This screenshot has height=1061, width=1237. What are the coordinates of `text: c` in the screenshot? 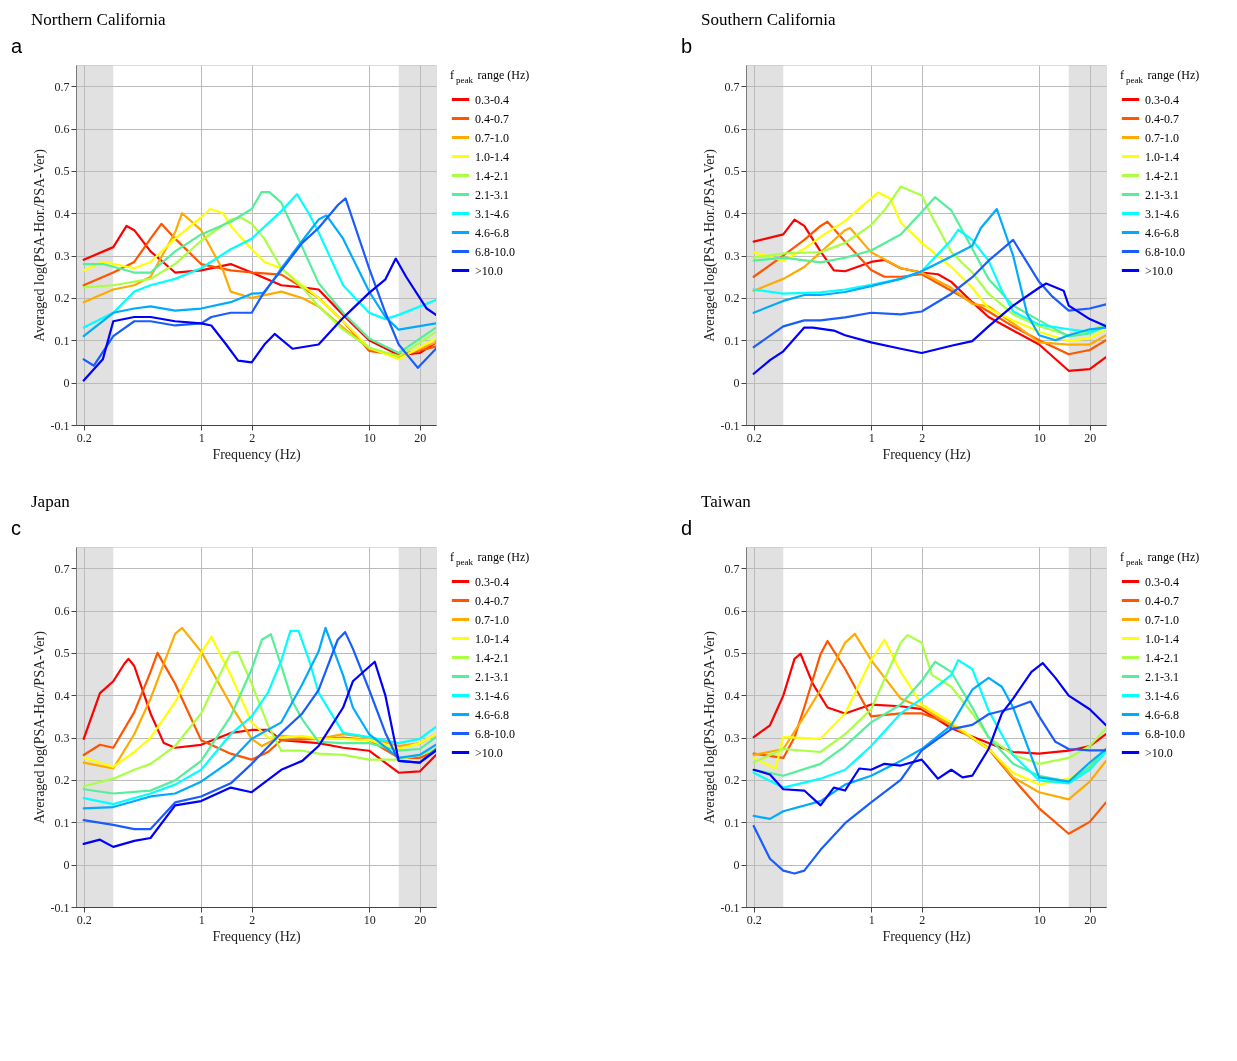 It's located at (16, 528).